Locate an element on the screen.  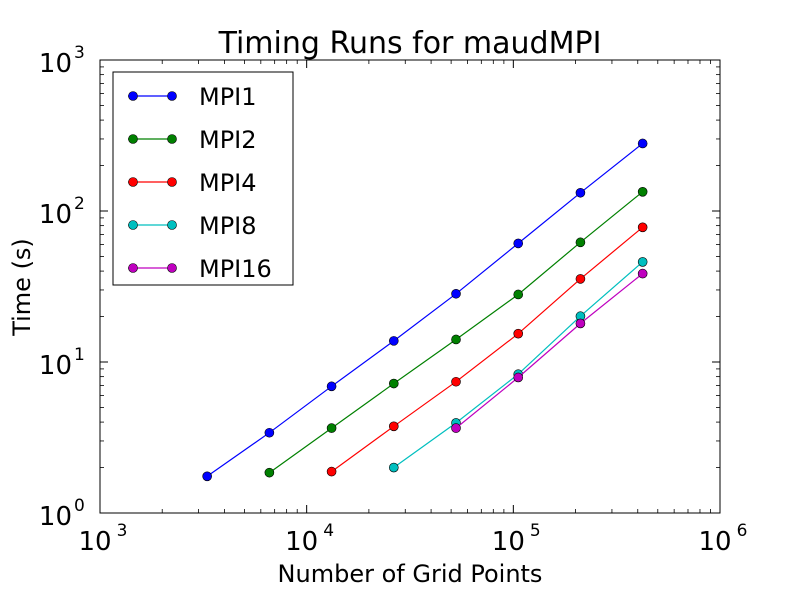
x-tick-exponent: 4 is located at coordinates (328, 531).